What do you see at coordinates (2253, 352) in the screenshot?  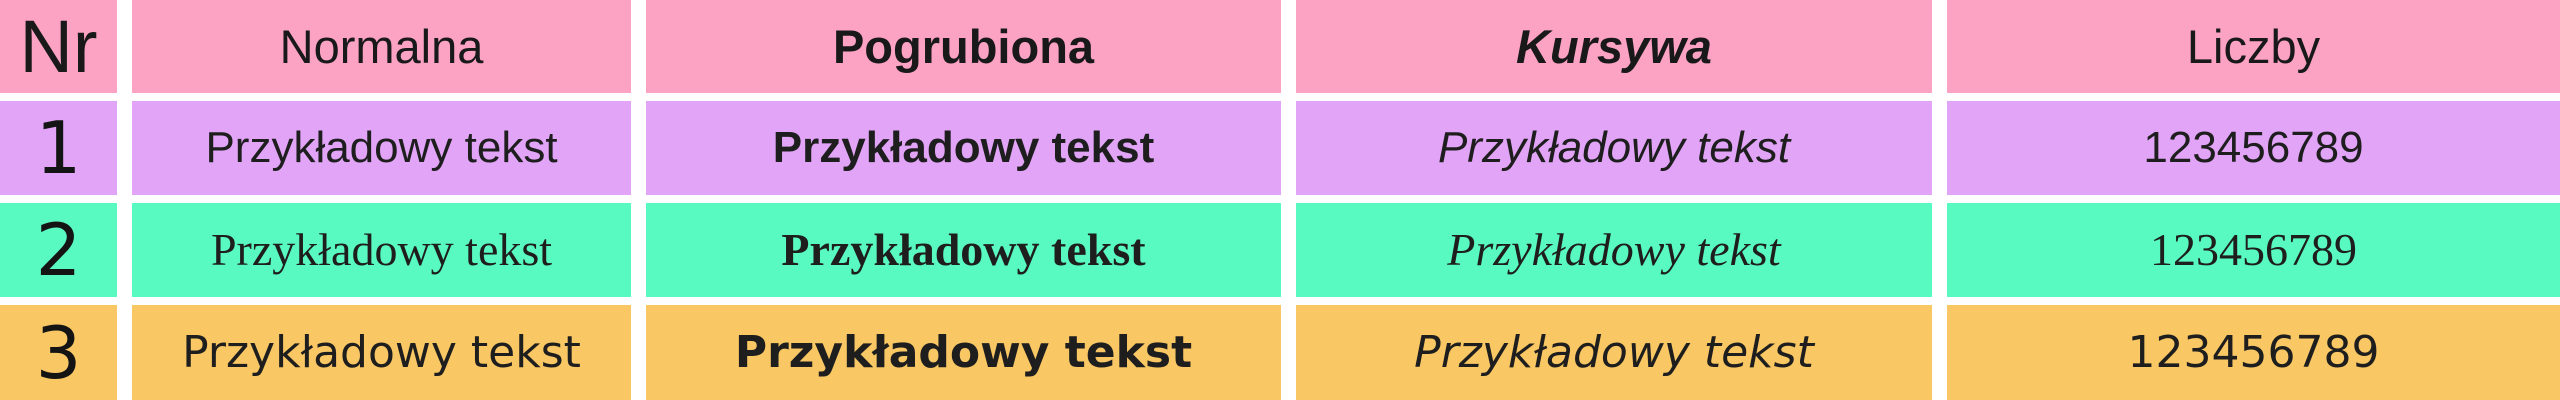 I see `row3-numbers-cell: 123456789` at bounding box center [2253, 352].